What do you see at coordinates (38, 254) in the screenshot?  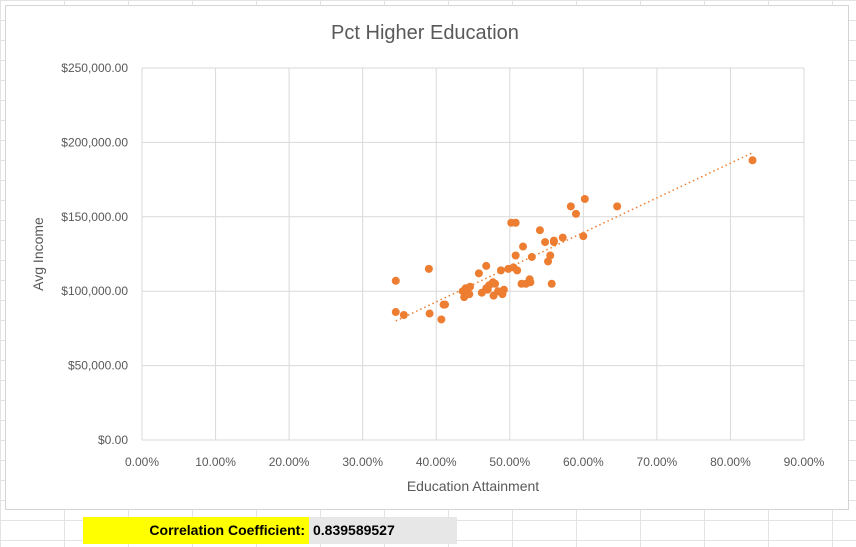 I see `y-axis-label: Avg Income` at bounding box center [38, 254].